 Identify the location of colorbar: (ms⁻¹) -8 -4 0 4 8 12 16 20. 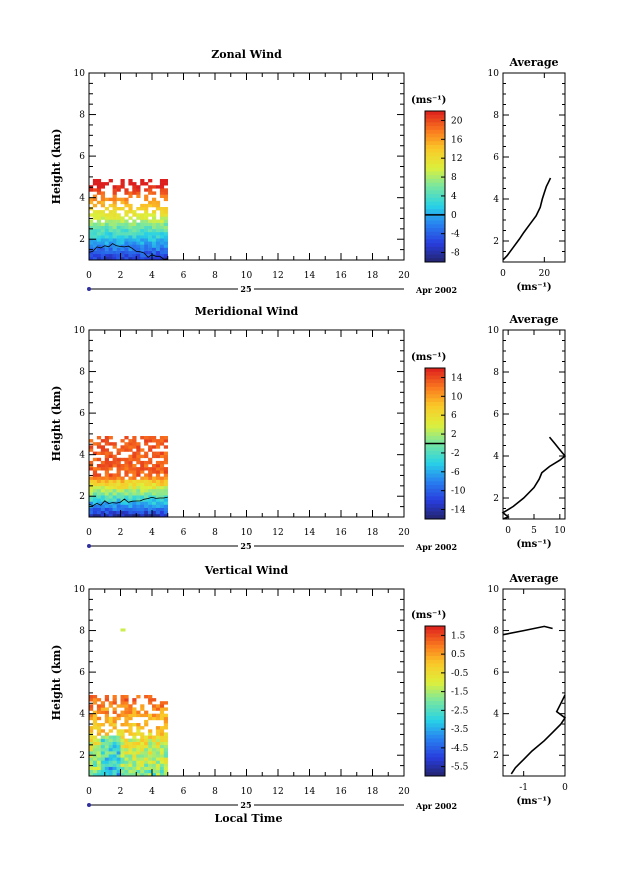
(437, 179).